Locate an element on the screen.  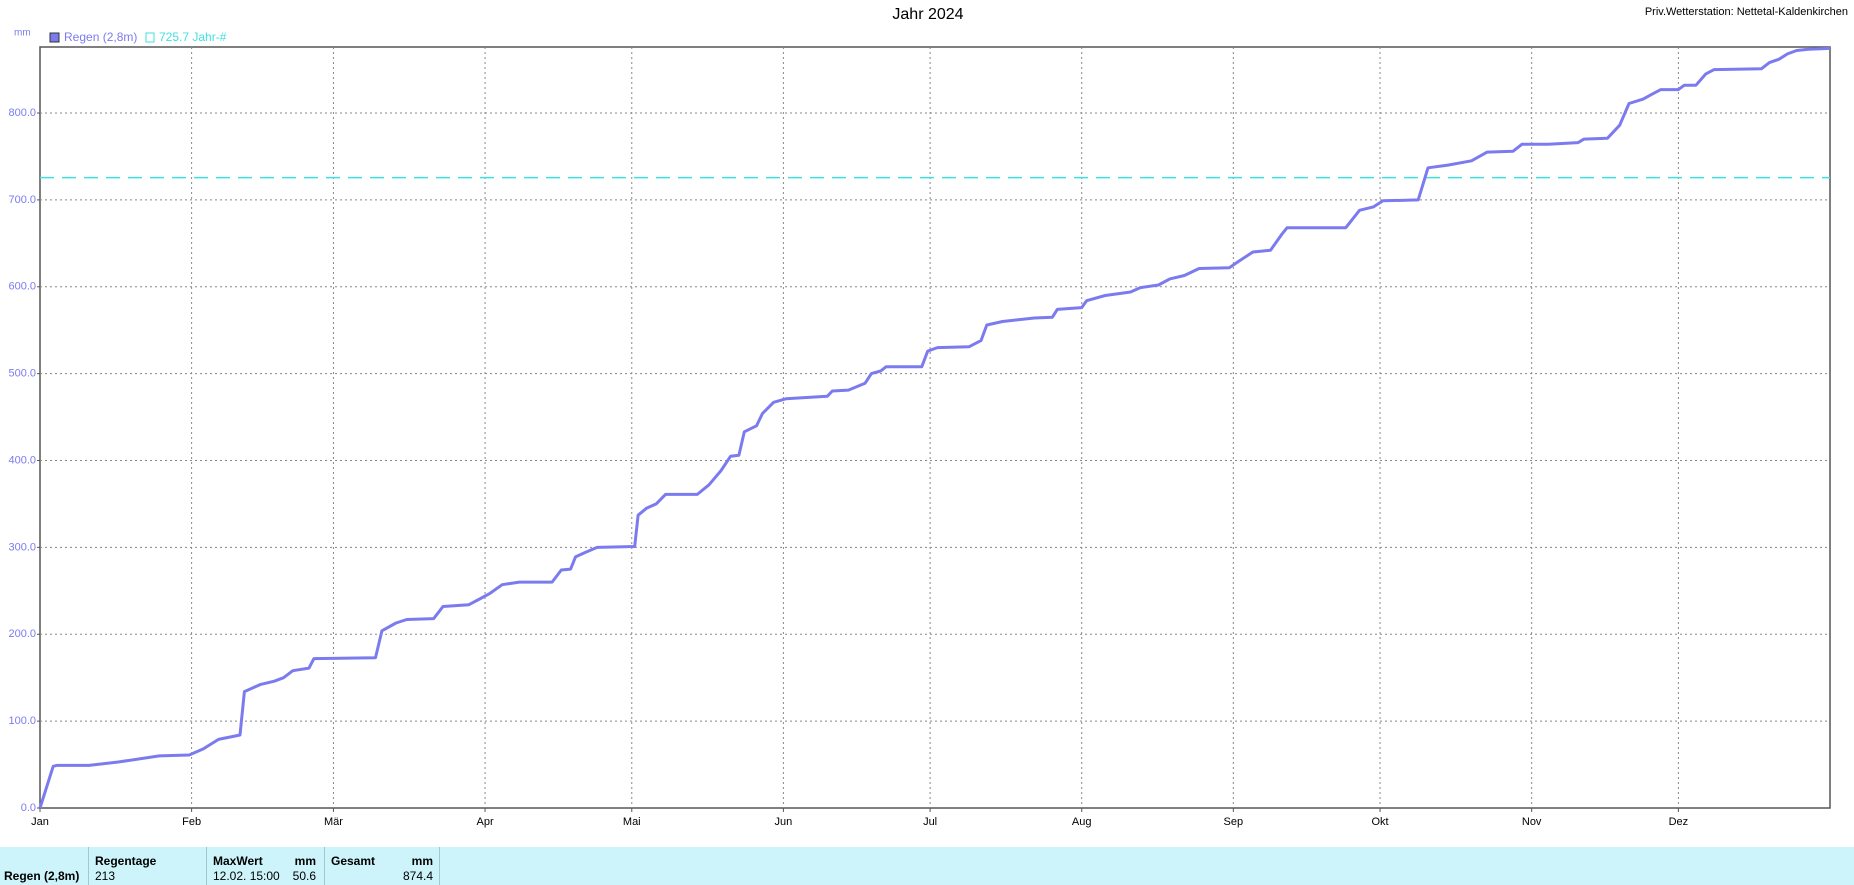
x-tick-label: Sep is located at coordinates (1234, 822).